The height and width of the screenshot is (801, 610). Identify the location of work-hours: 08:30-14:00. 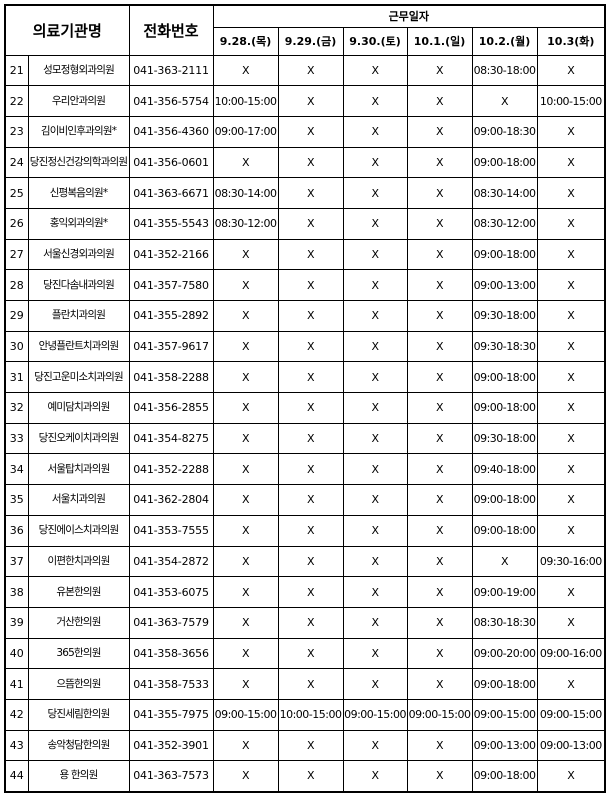
(504, 193).